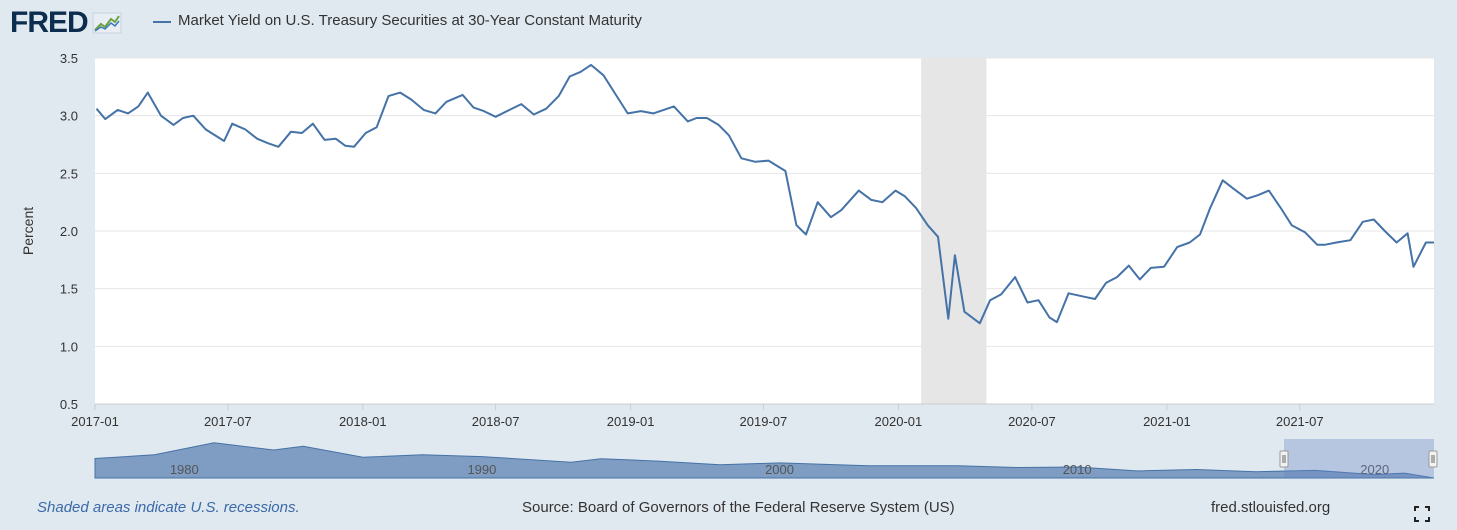 The height and width of the screenshot is (530, 1457). Describe the element at coordinates (1167, 421) in the screenshot. I see `x-tick-label: 2021-01` at that location.